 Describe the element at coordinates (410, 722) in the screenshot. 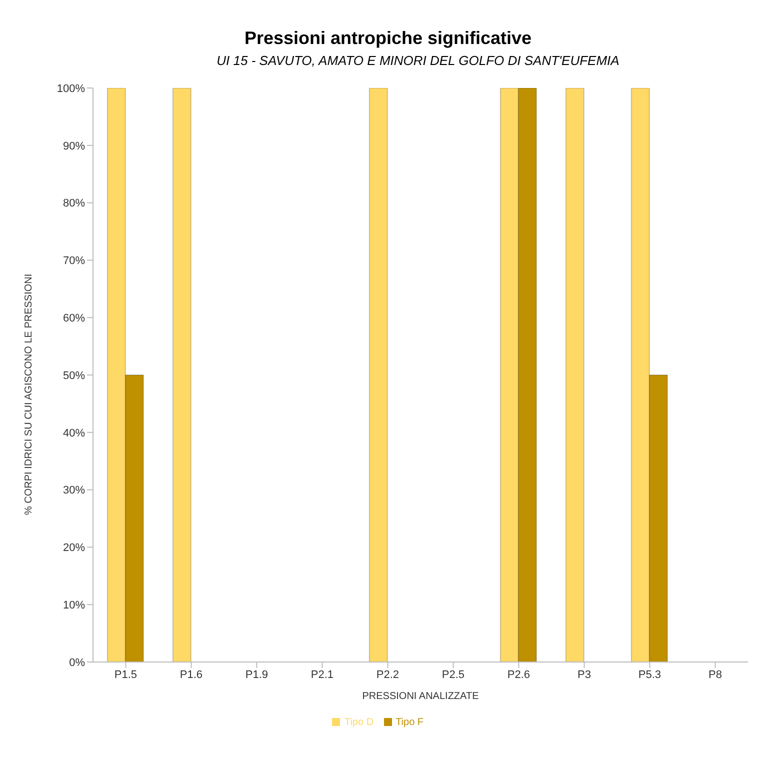

I see `legend-label: Tipo F` at that location.